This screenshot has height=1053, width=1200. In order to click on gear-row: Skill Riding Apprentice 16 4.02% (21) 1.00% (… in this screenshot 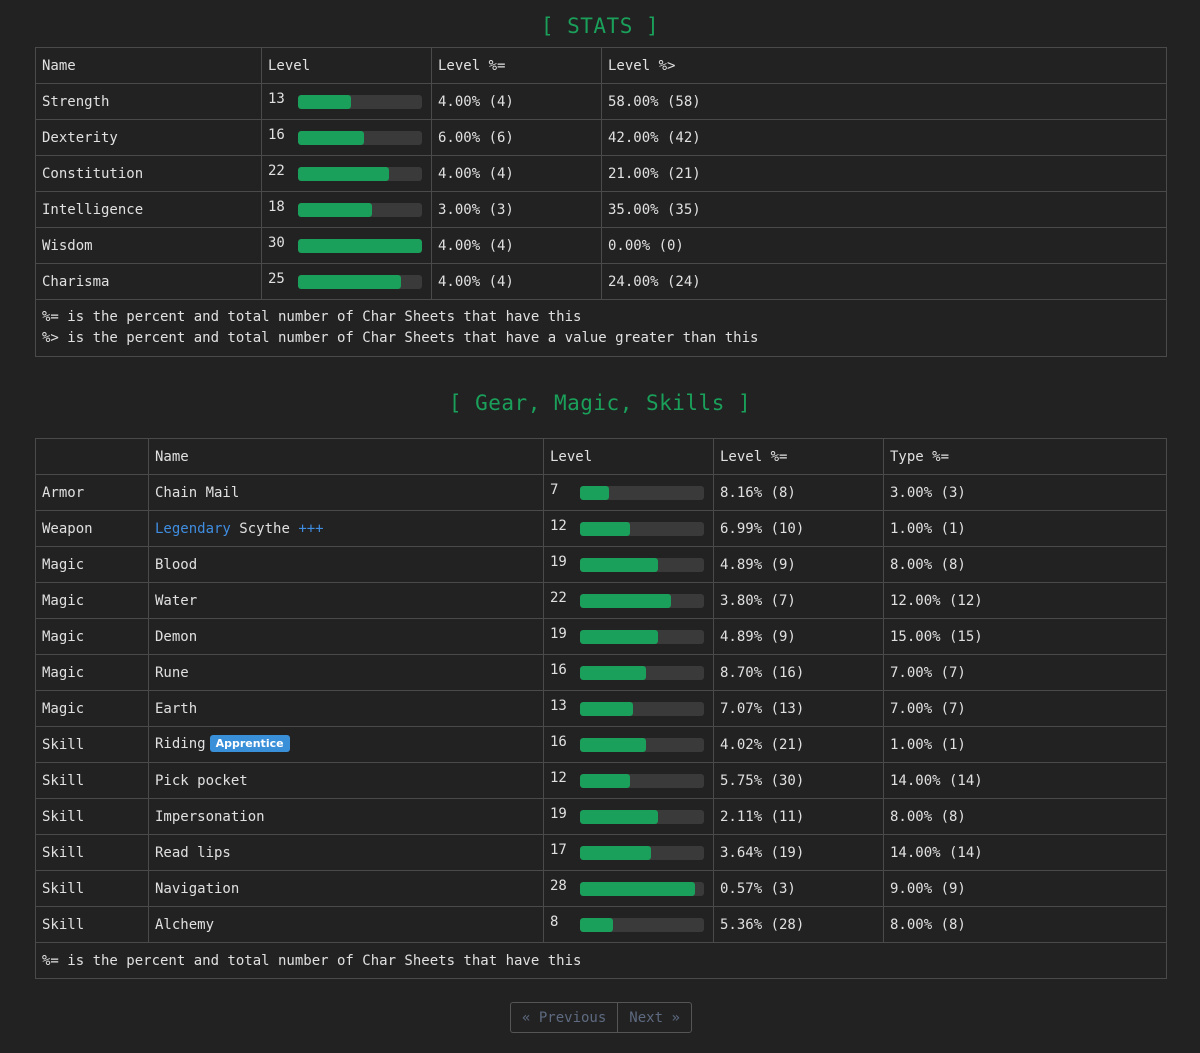, I will do `click(601, 744)`.